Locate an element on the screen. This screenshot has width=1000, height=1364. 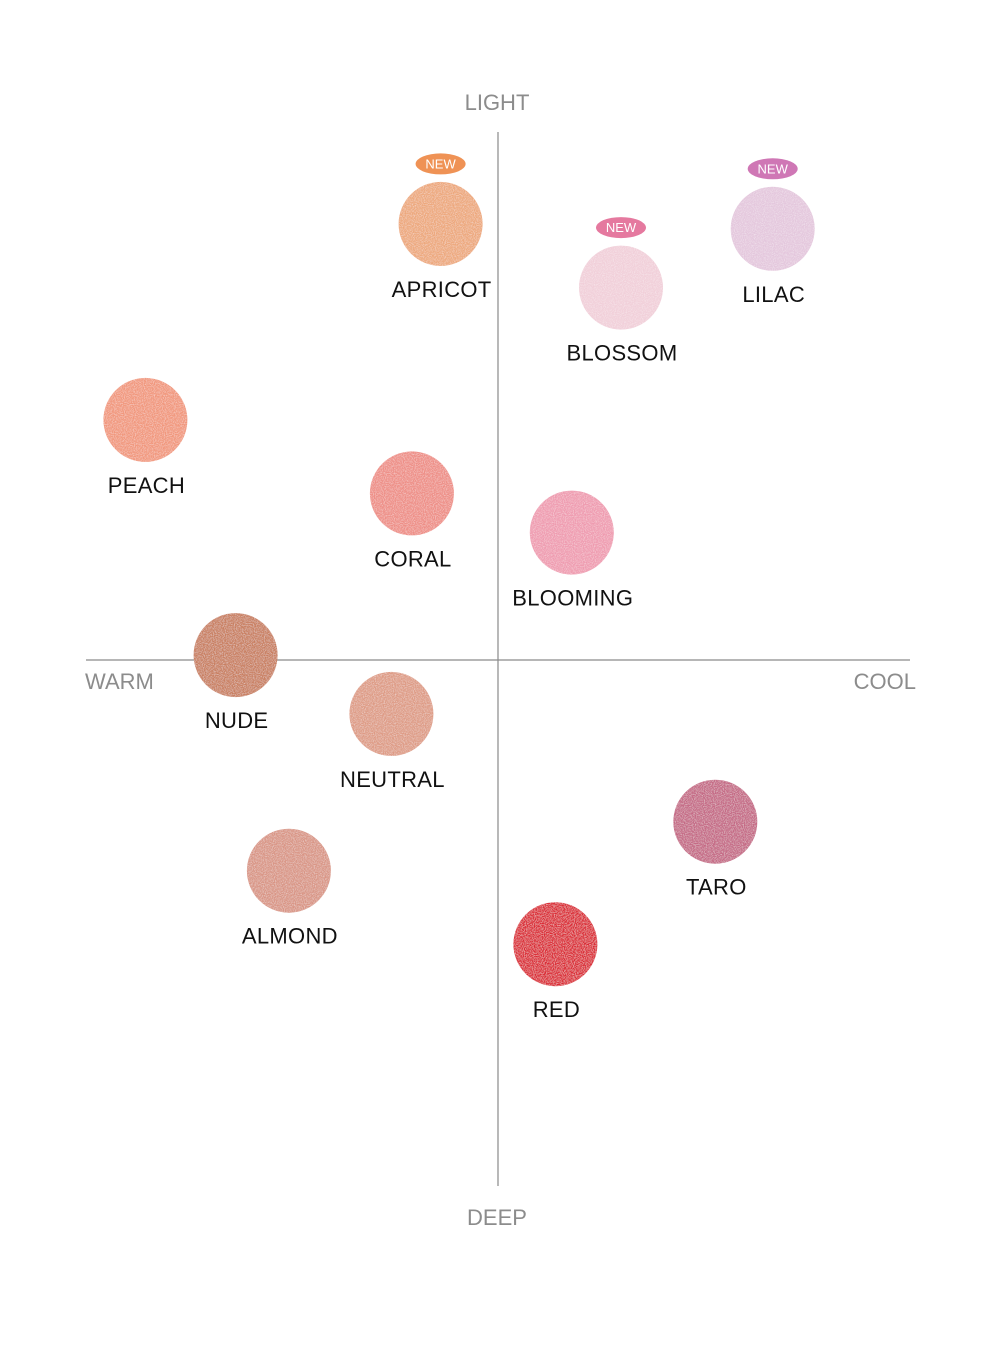
shade-swatch-neutral is located at coordinates (391, 713).